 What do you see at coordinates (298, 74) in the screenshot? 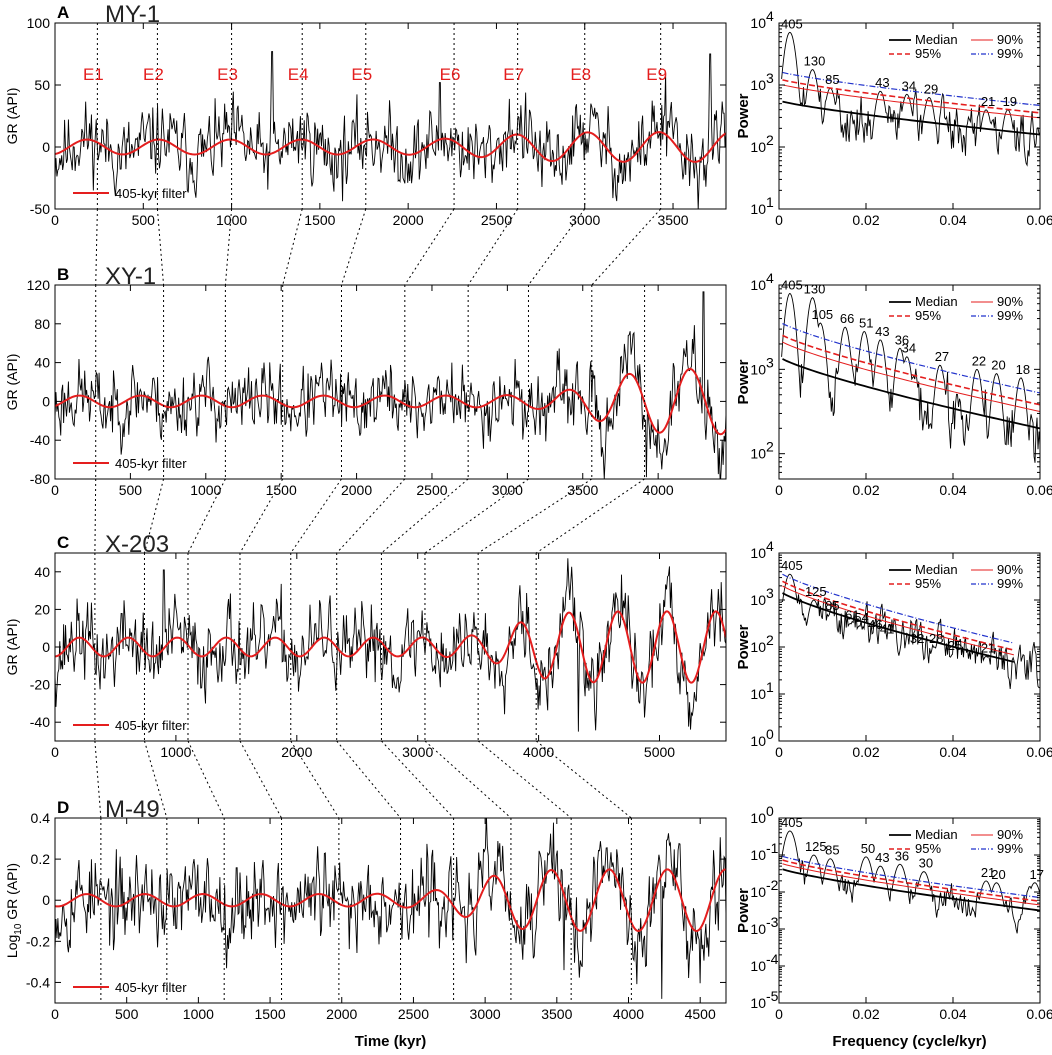
I see `event-label: E4` at bounding box center [298, 74].